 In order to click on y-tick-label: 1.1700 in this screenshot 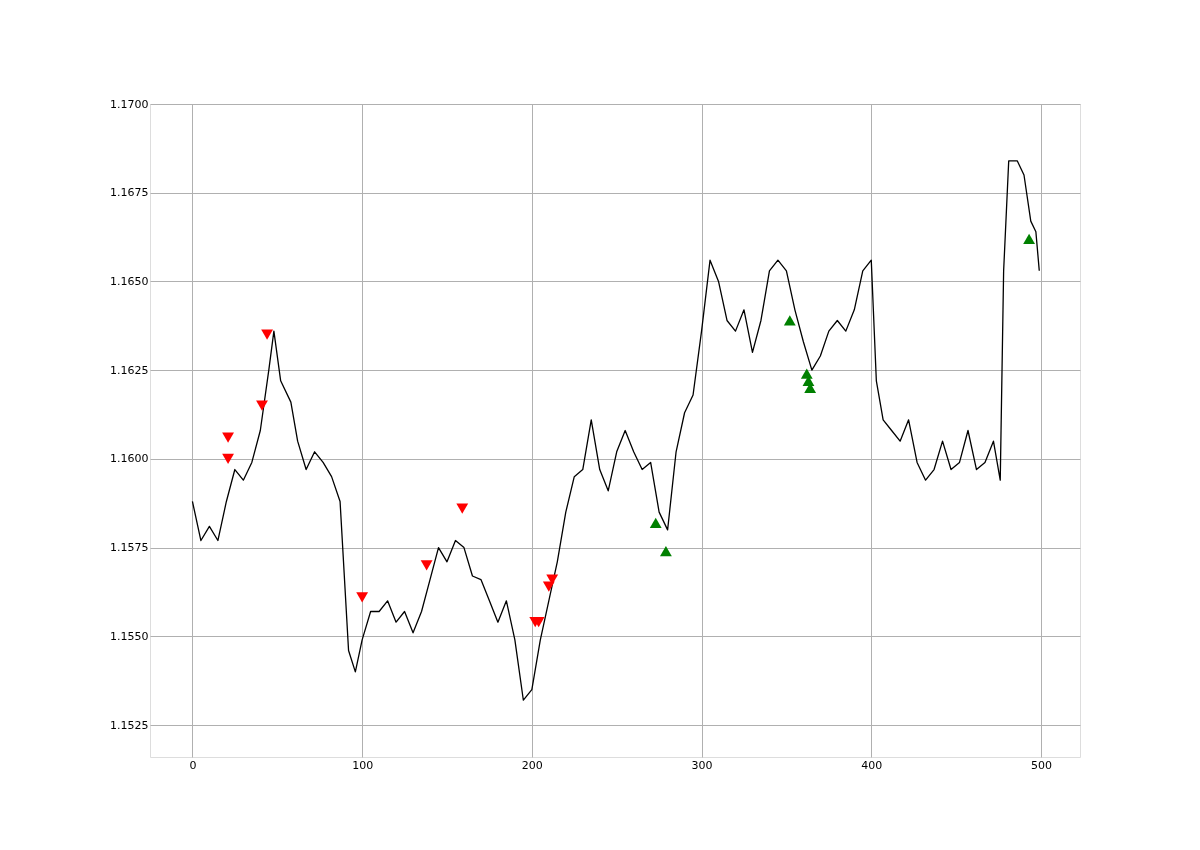, I will do `click(129, 104)`.